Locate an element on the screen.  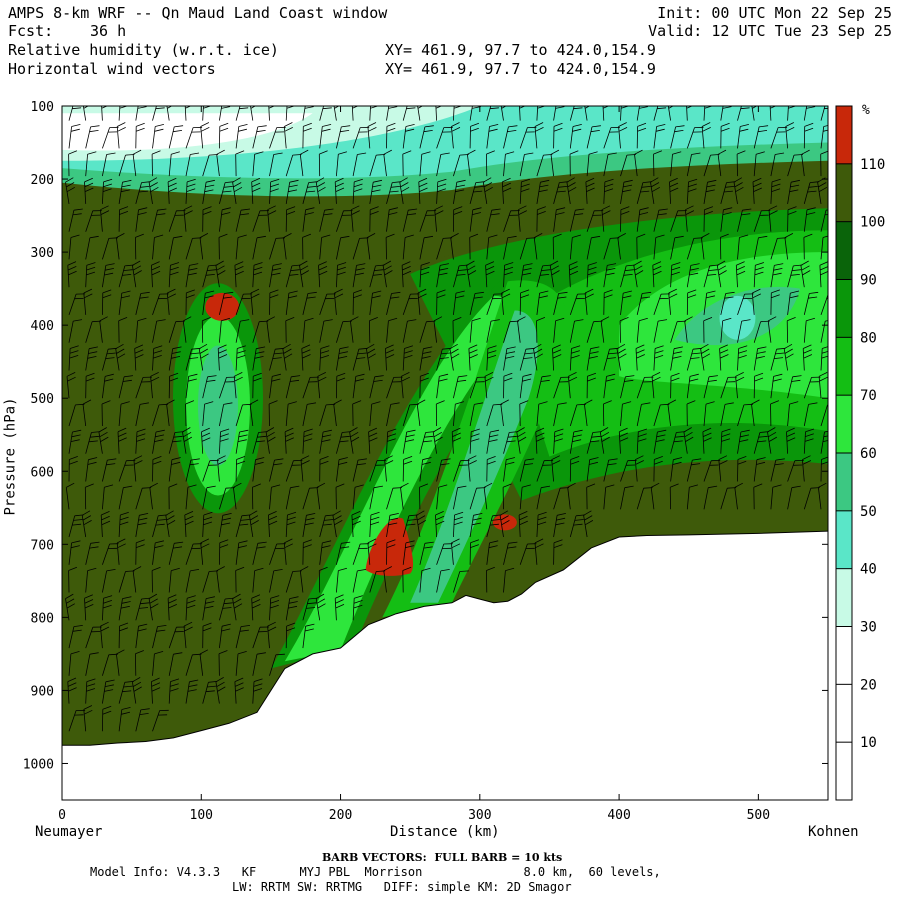
x-axis-label: Distance (km) is located at coordinates (445, 832).